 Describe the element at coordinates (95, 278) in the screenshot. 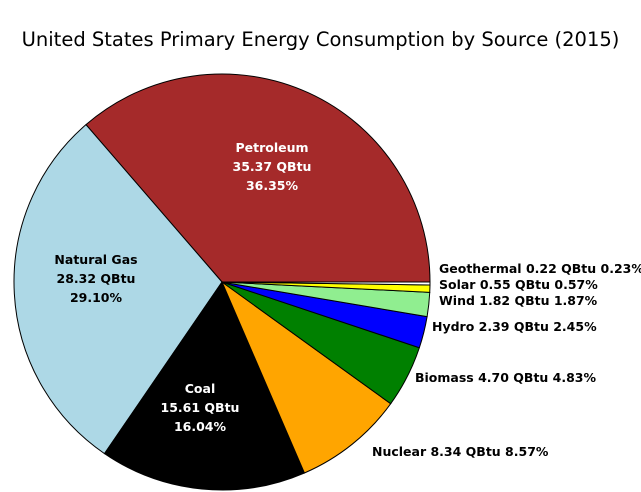

I see `slice-label-natural-gas: Natural Gas 28.32 QBtu 29.10%` at that location.